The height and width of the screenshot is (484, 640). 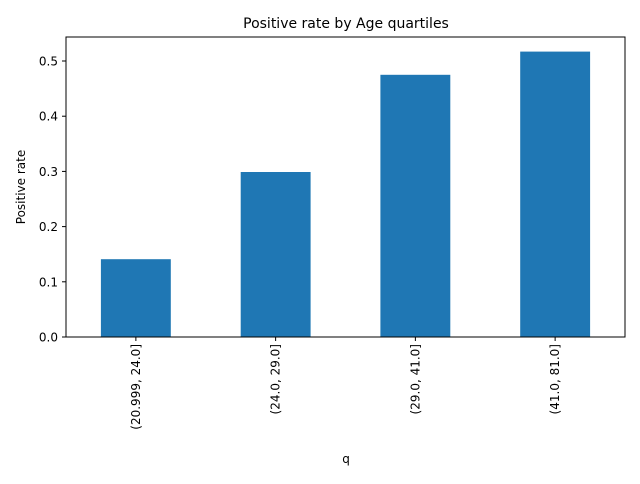 What do you see at coordinates (555, 379) in the screenshot?
I see `x-tick-label: (41.0, 81.0]` at bounding box center [555, 379].